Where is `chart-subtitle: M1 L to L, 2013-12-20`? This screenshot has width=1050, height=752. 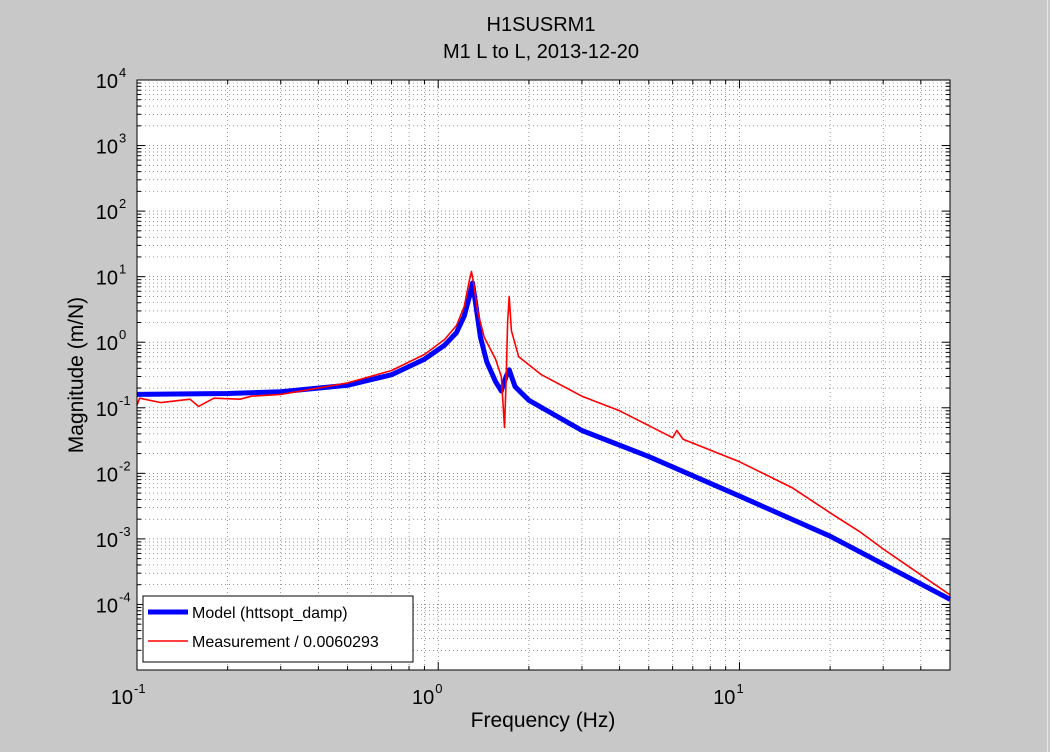
chart-subtitle: M1 L to L, 2013-12-20 is located at coordinates (541, 52).